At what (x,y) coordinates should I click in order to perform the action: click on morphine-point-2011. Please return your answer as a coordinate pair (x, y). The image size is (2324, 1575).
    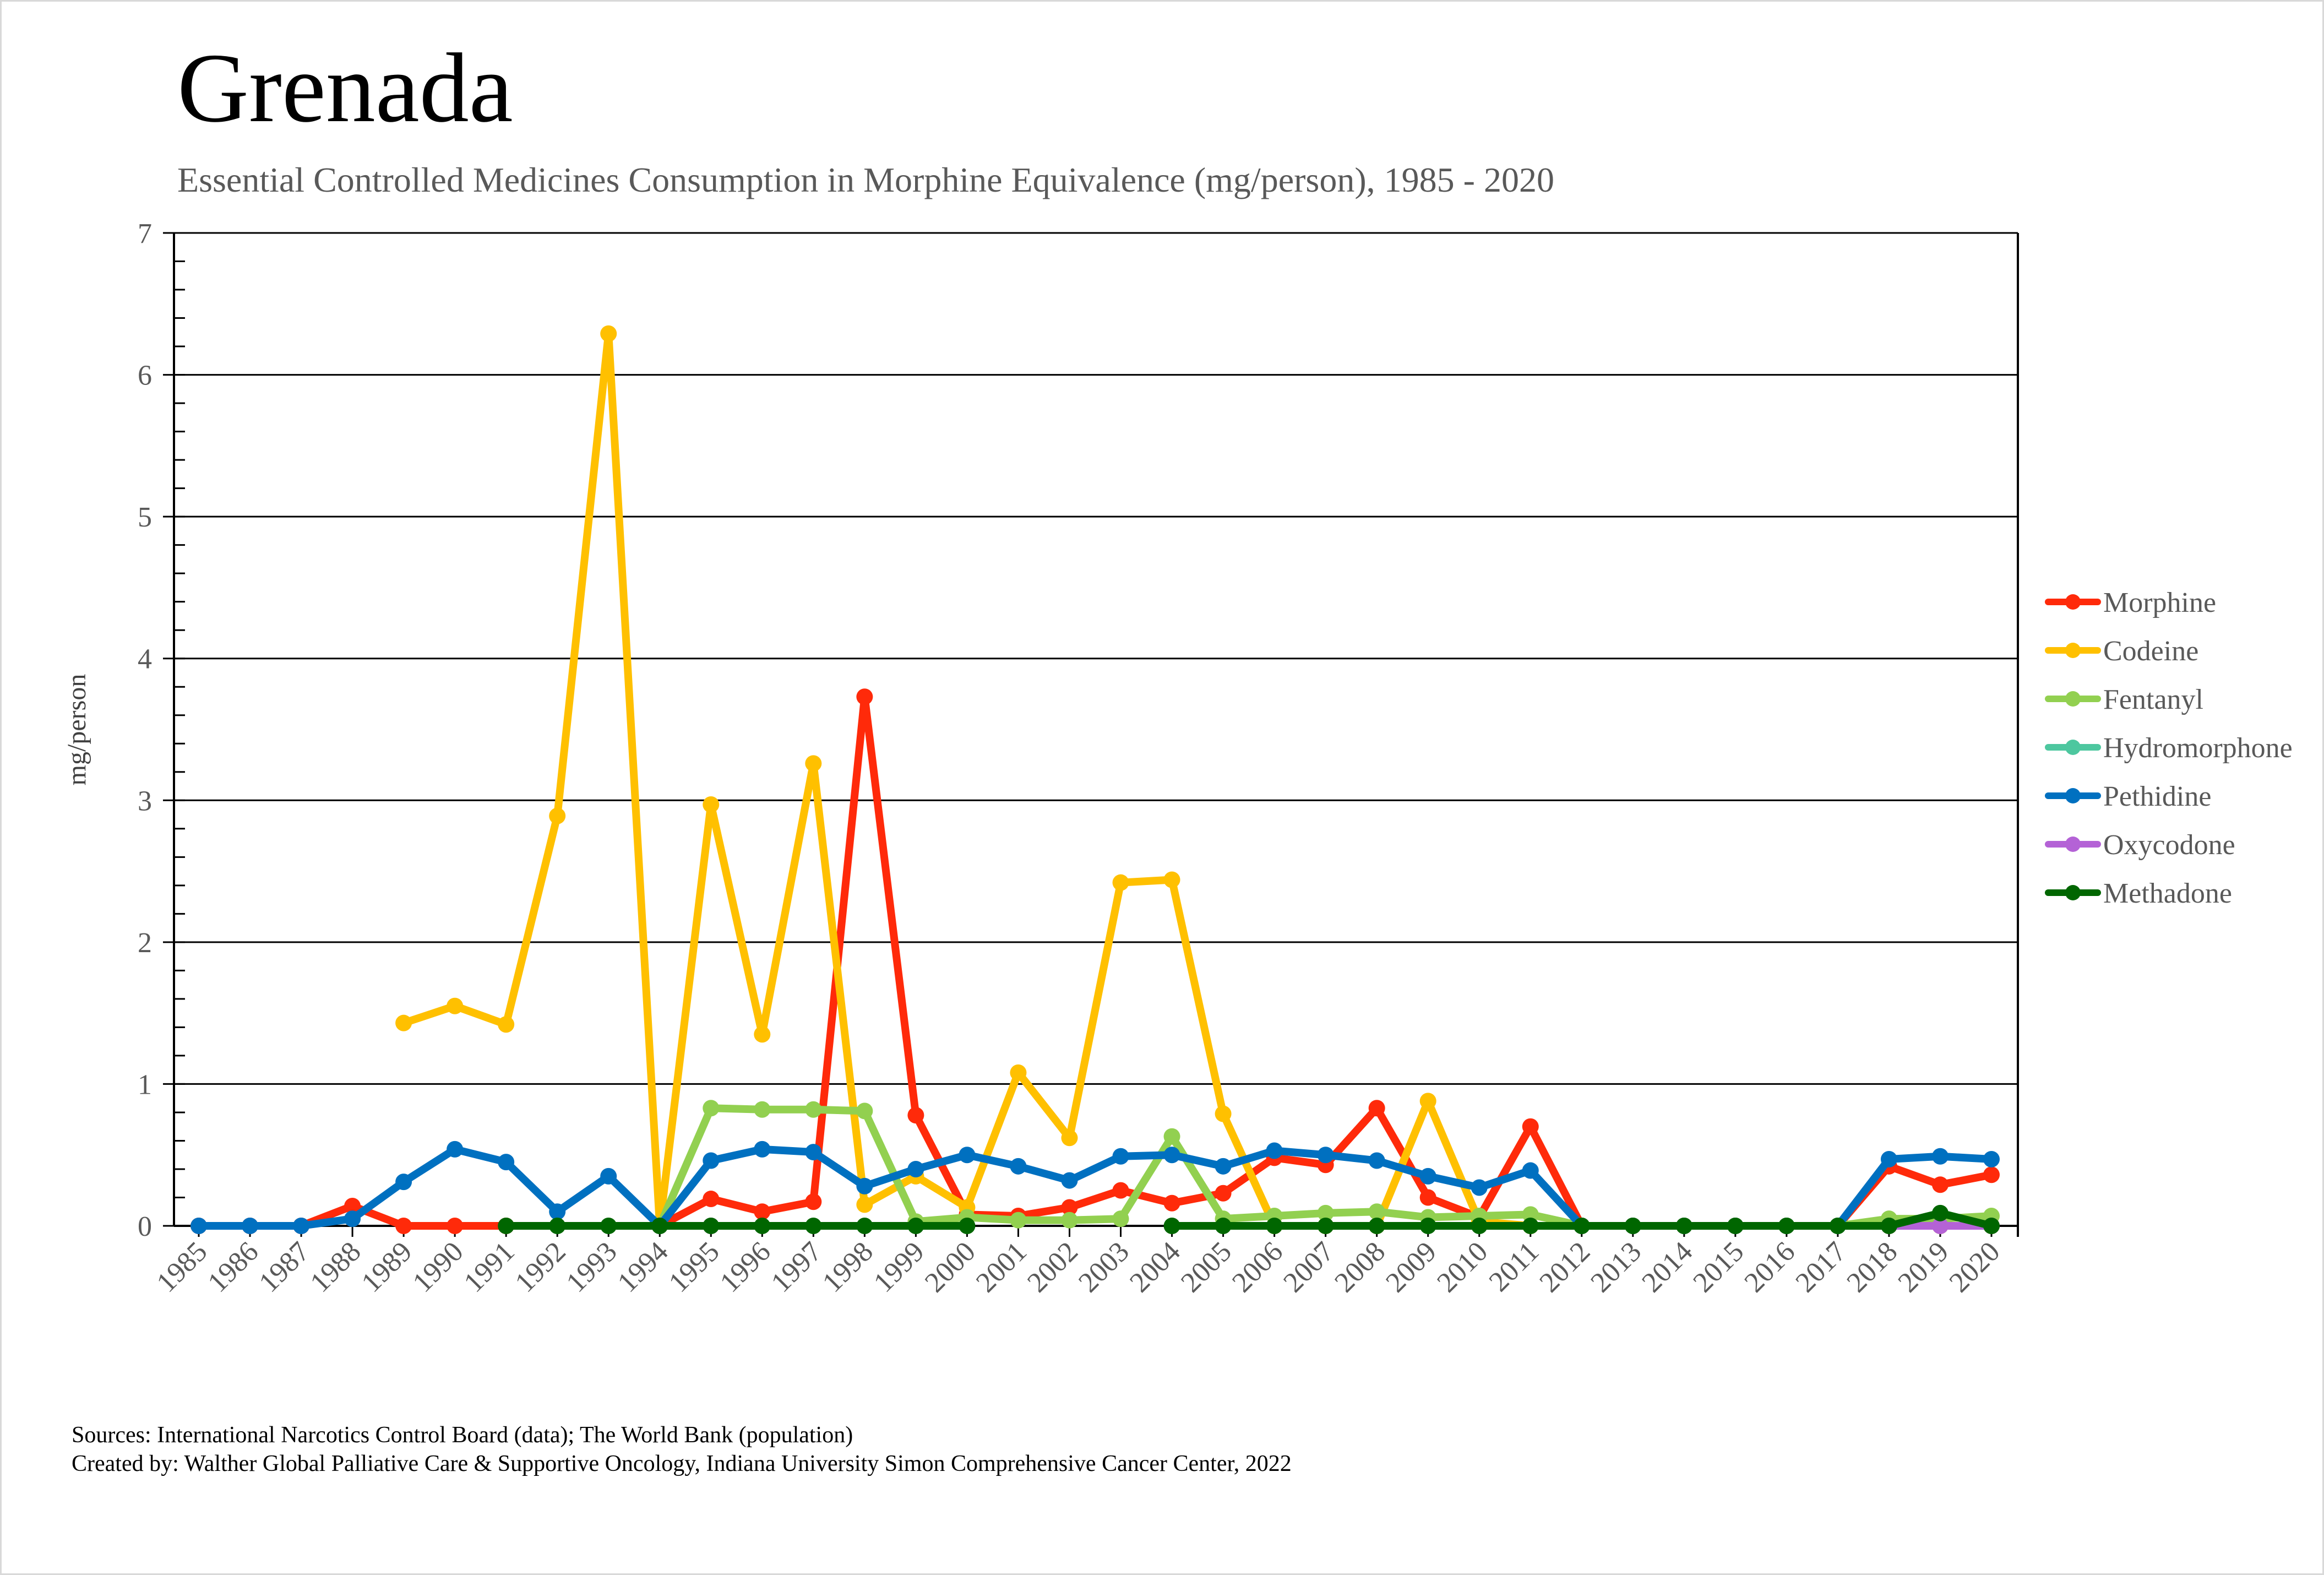
    Looking at the image, I should click on (1531, 1126).